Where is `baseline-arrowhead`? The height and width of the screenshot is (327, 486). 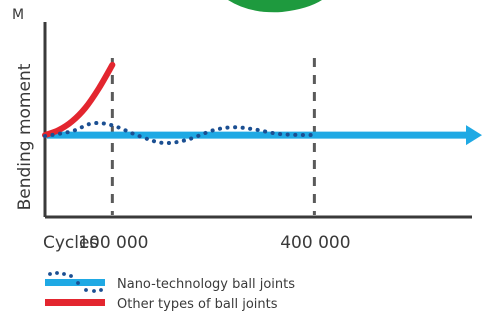
baseline-arrowhead is located at coordinates (474, 135).